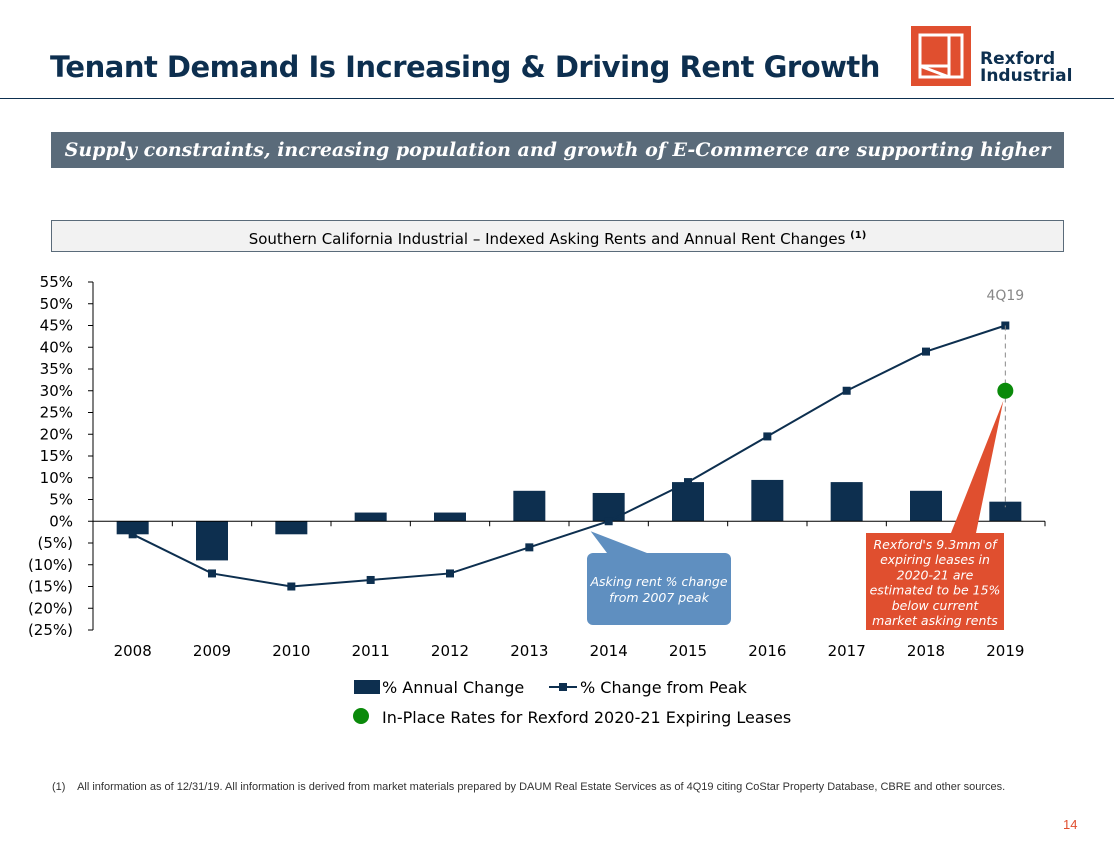 This screenshot has height=861, width=1114. Describe the element at coordinates (59, 787) in the screenshot. I see `footnote-marker: (1)` at that location.